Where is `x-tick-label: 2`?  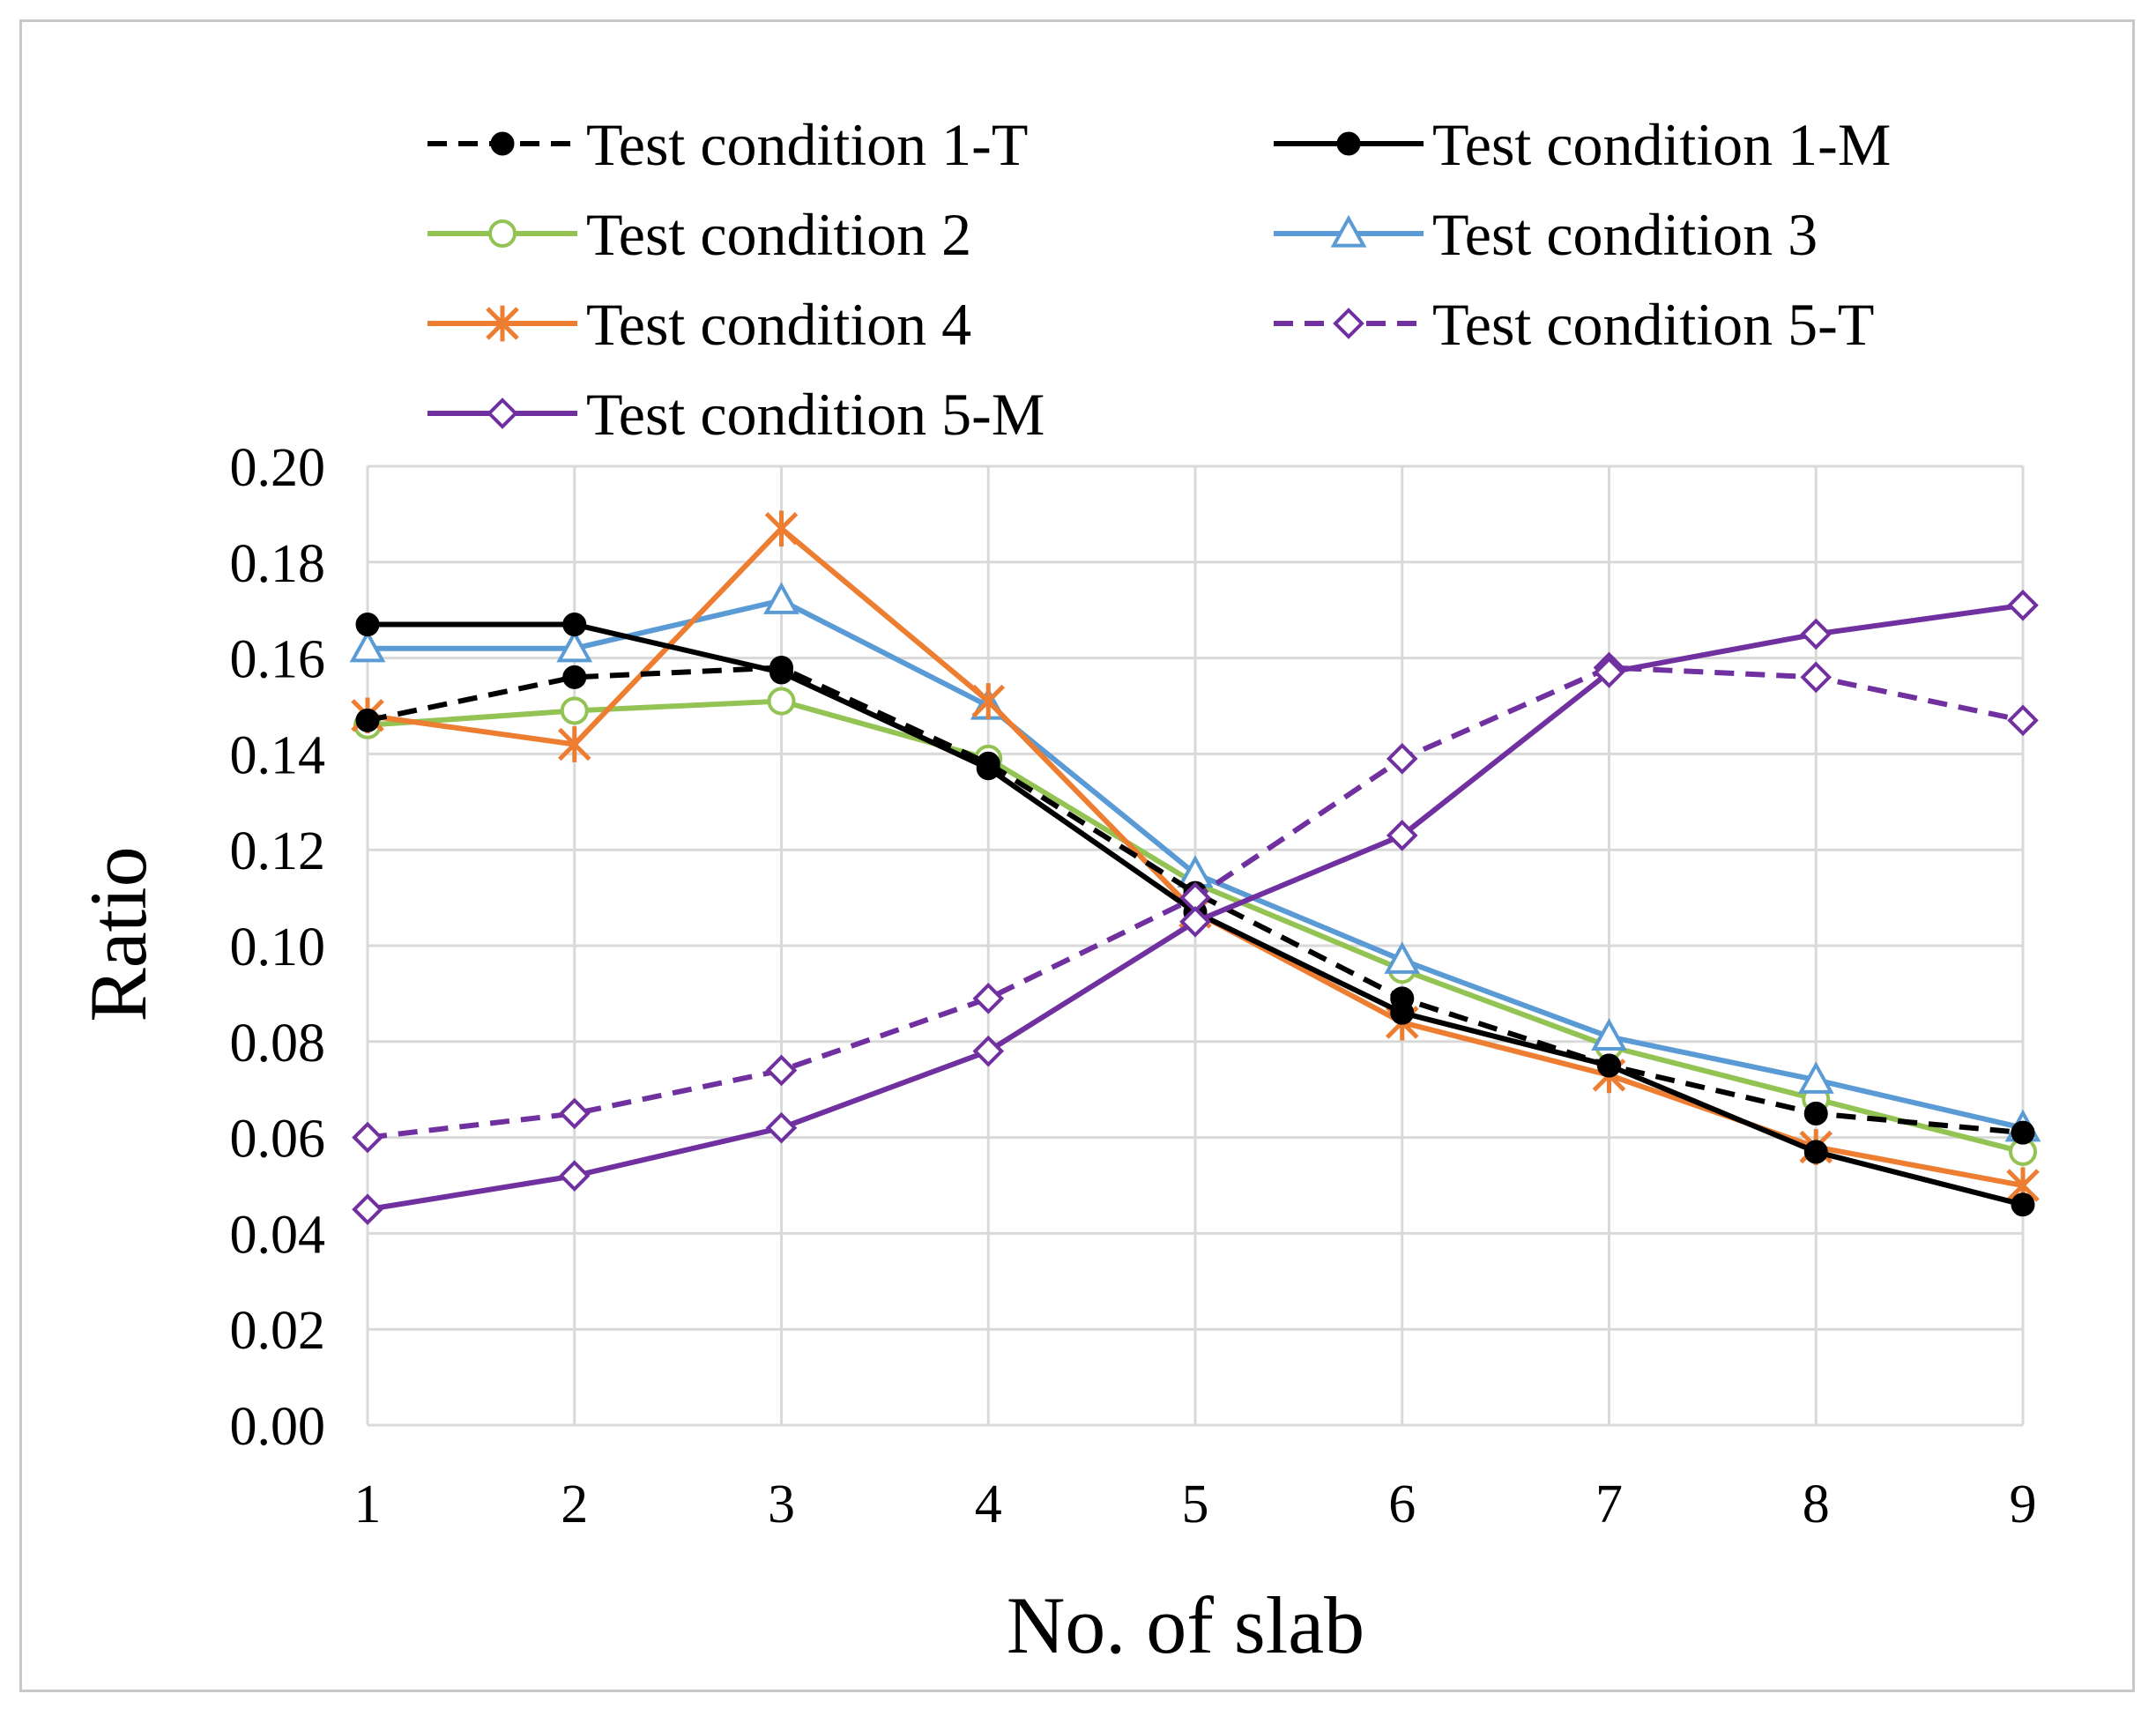 x-tick-label: 2 is located at coordinates (574, 1504).